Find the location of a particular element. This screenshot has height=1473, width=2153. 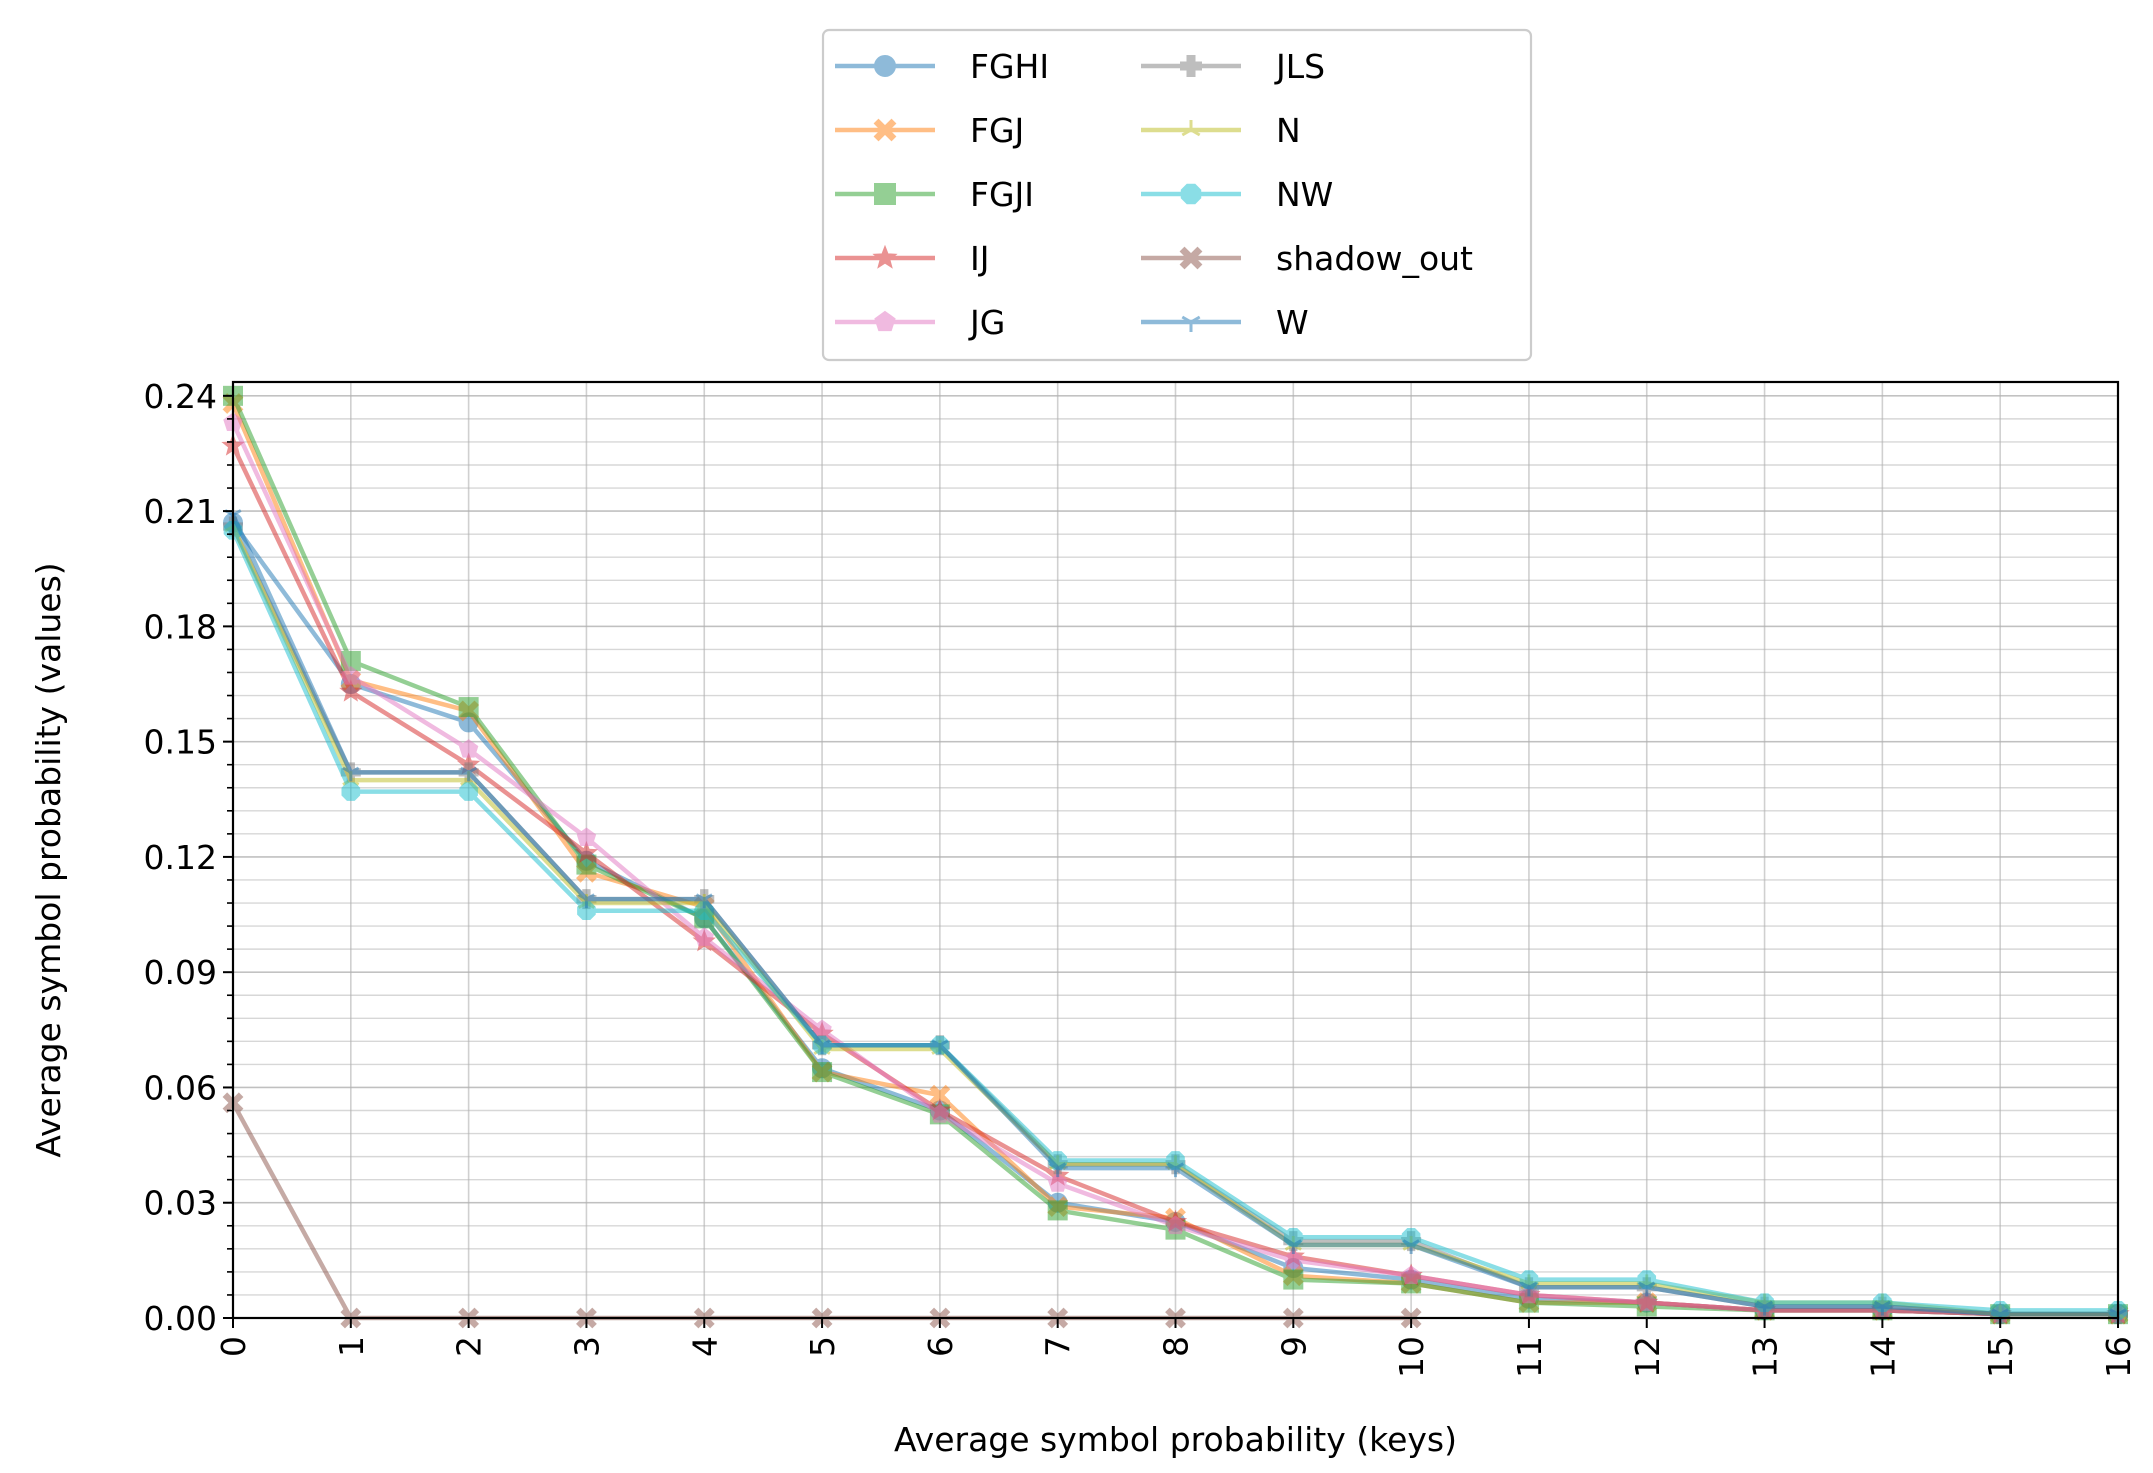

legend-entry-jls: JLS is located at coordinates (1233, 66).